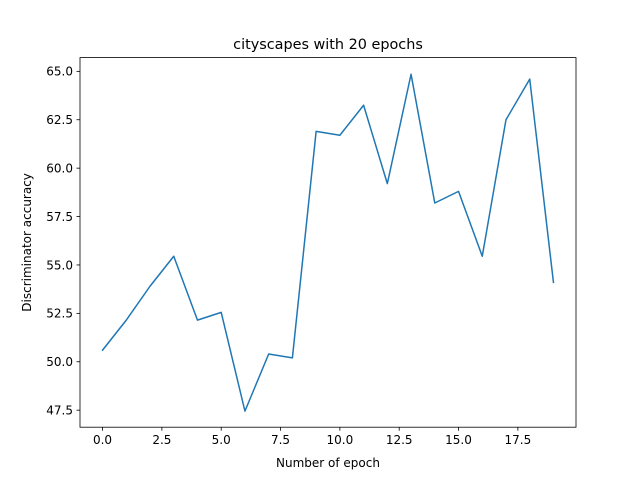 This screenshot has height=480, width=640. Describe the element at coordinates (59, 362) in the screenshot. I see `y-tick-label: 50.0` at that location.